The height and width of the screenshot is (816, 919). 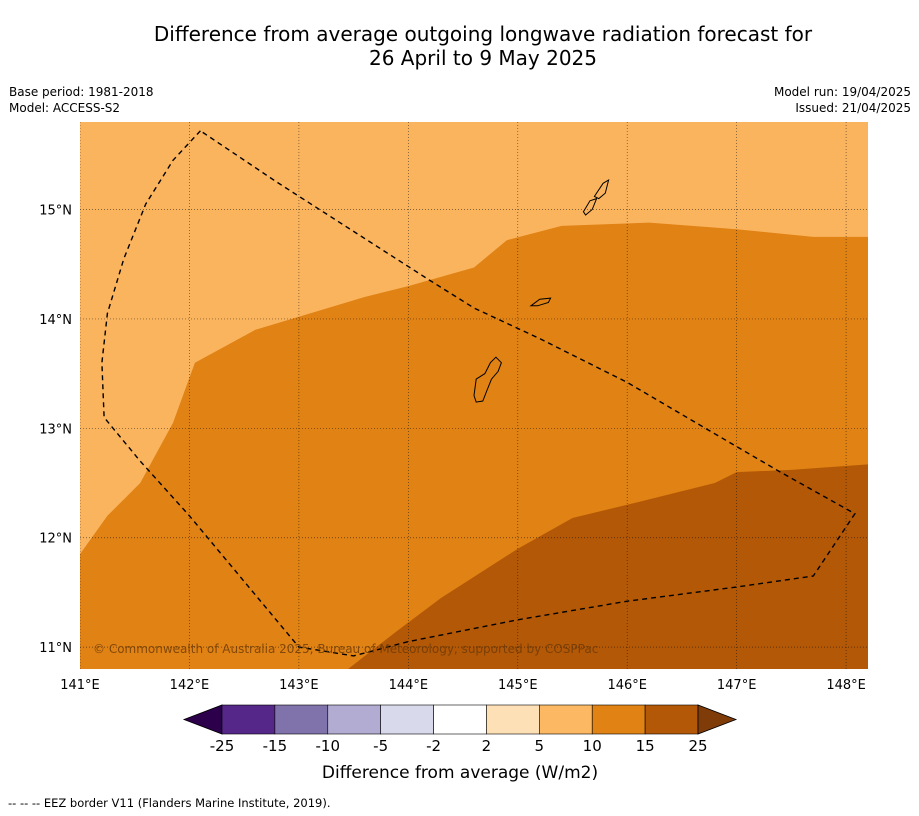 I want to click on longitude-labels: 141°E 142°E 143°E 144°E 145°E 146°E 147°E 148°E, so click(x=463, y=685).